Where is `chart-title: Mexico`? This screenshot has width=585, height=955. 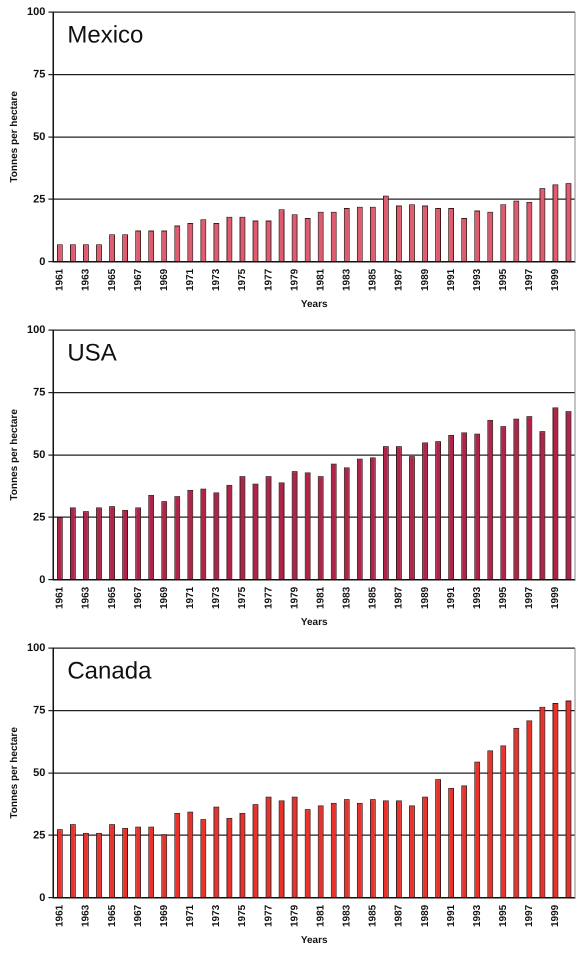 chart-title: Mexico is located at coordinates (105, 35).